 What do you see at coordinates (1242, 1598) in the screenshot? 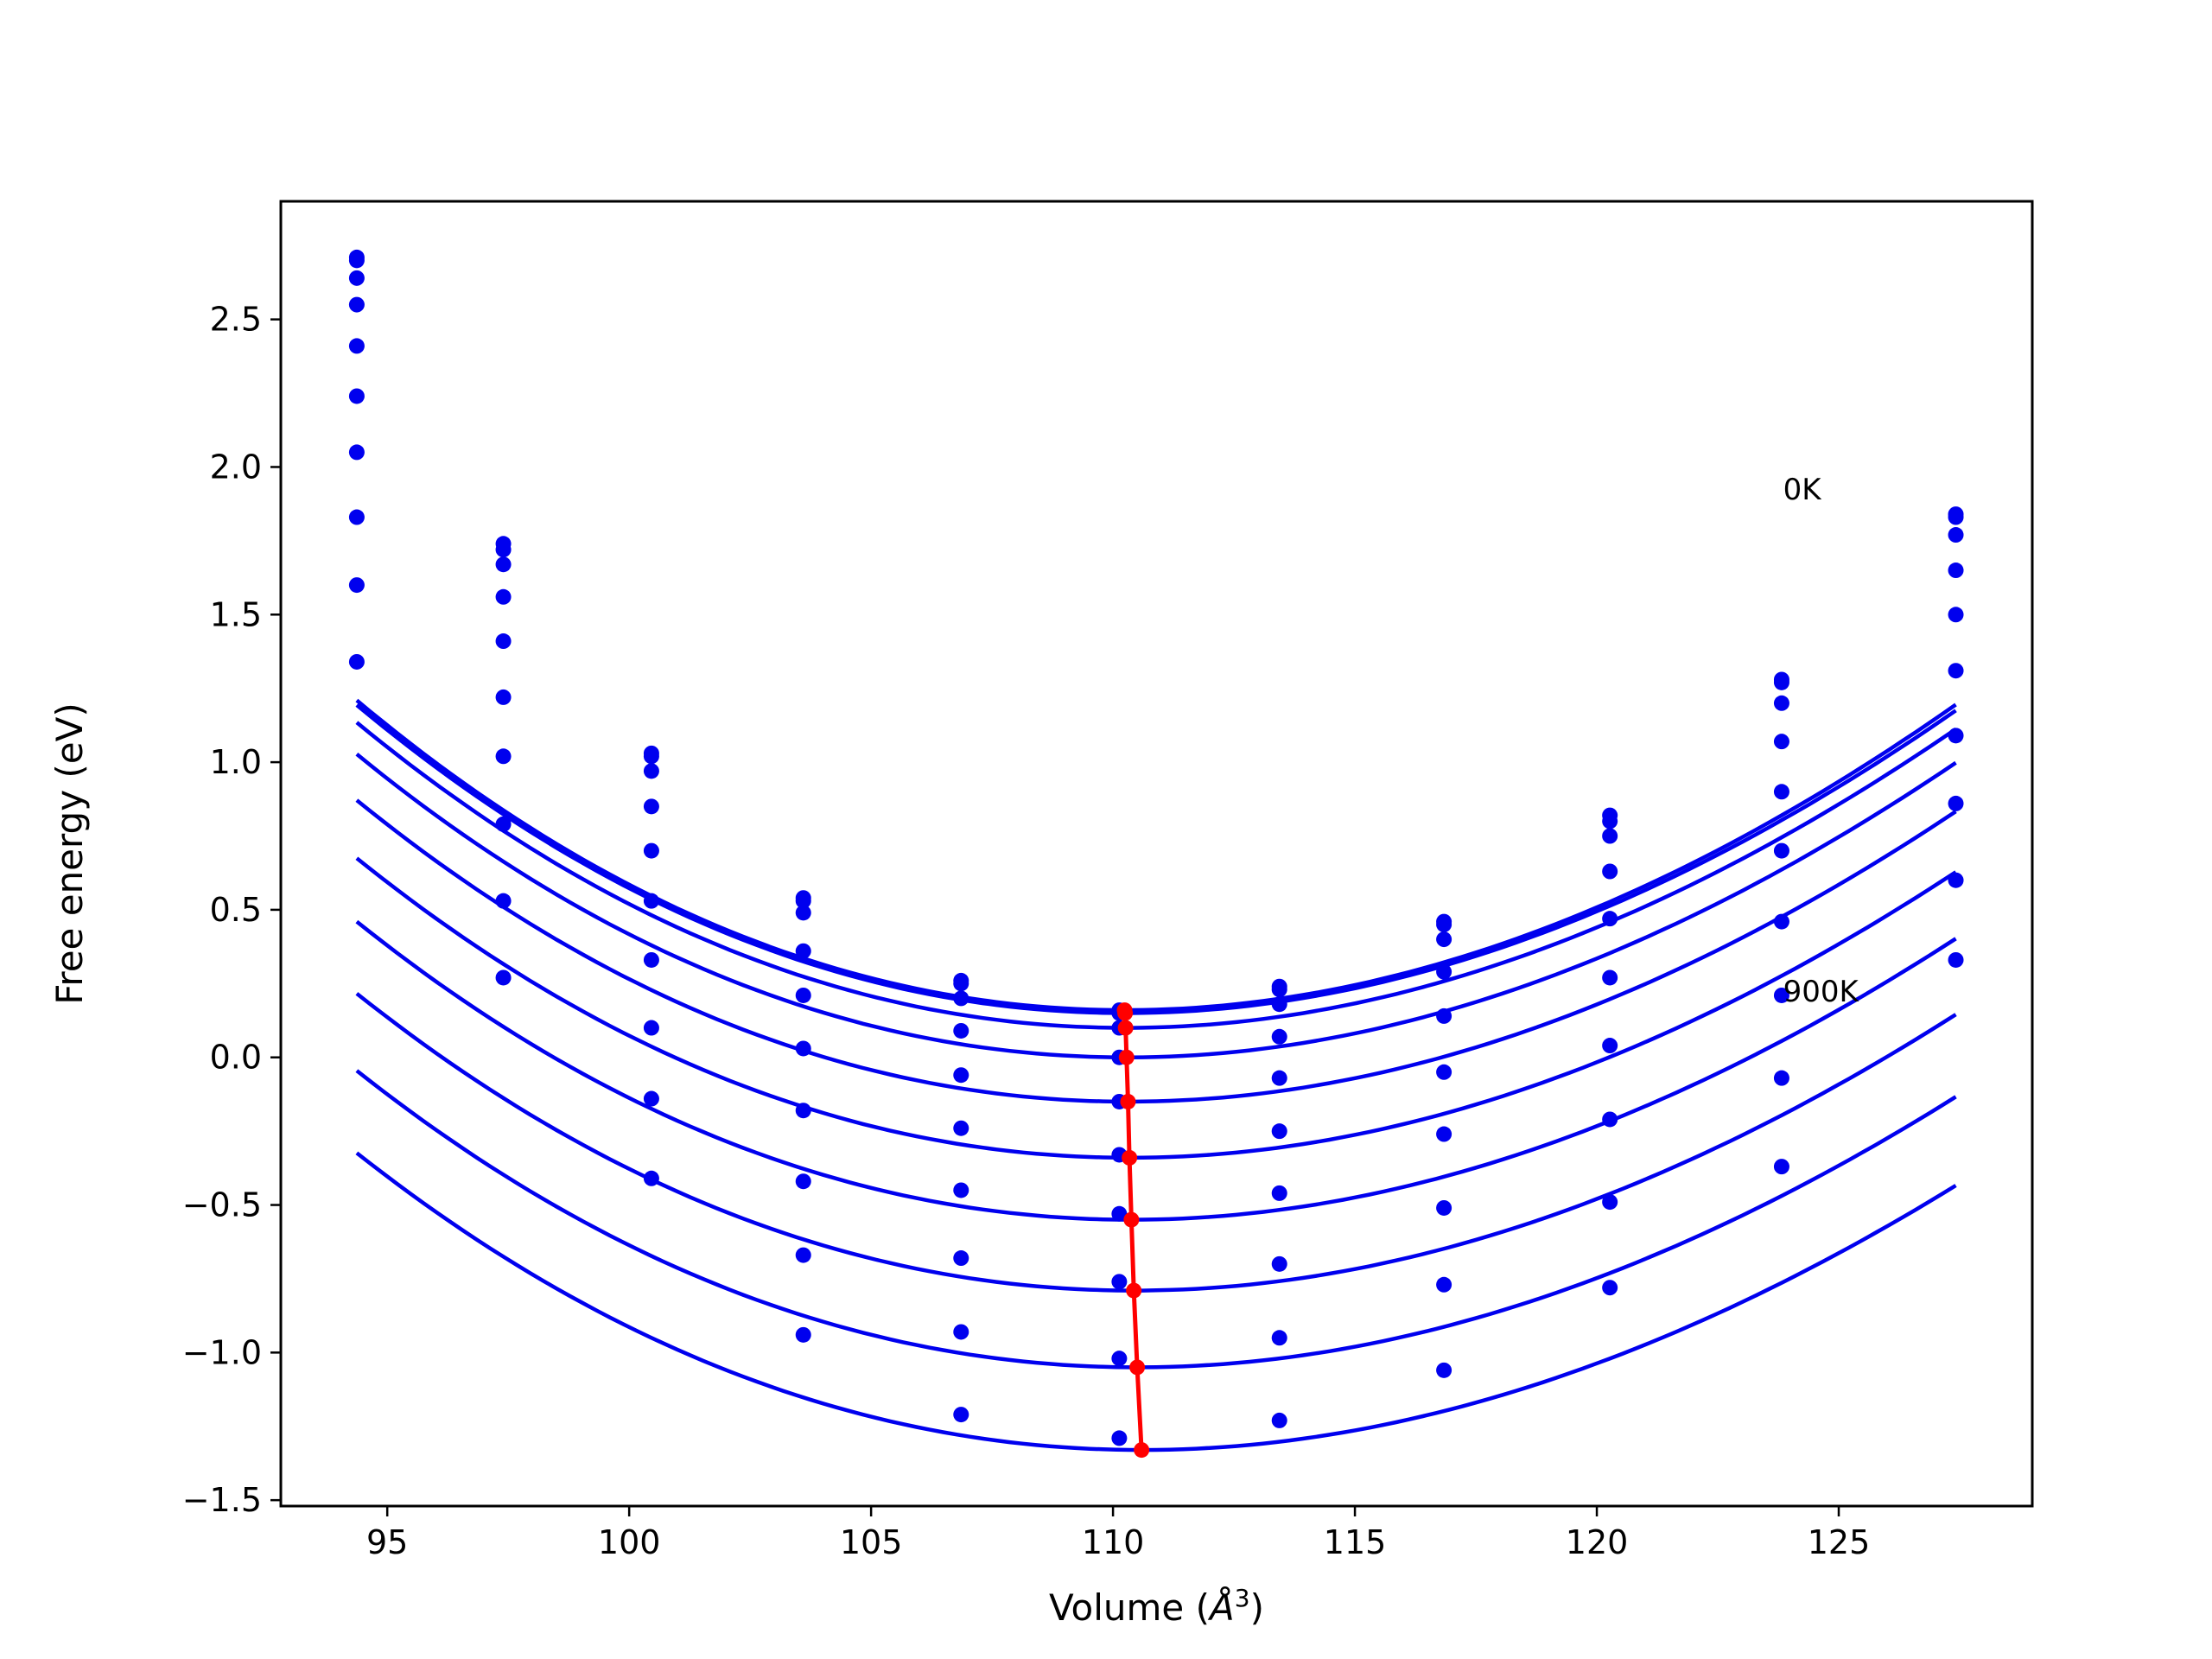
I see `x-axis-unit-exponent: 3` at bounding box center [1242, 1598].